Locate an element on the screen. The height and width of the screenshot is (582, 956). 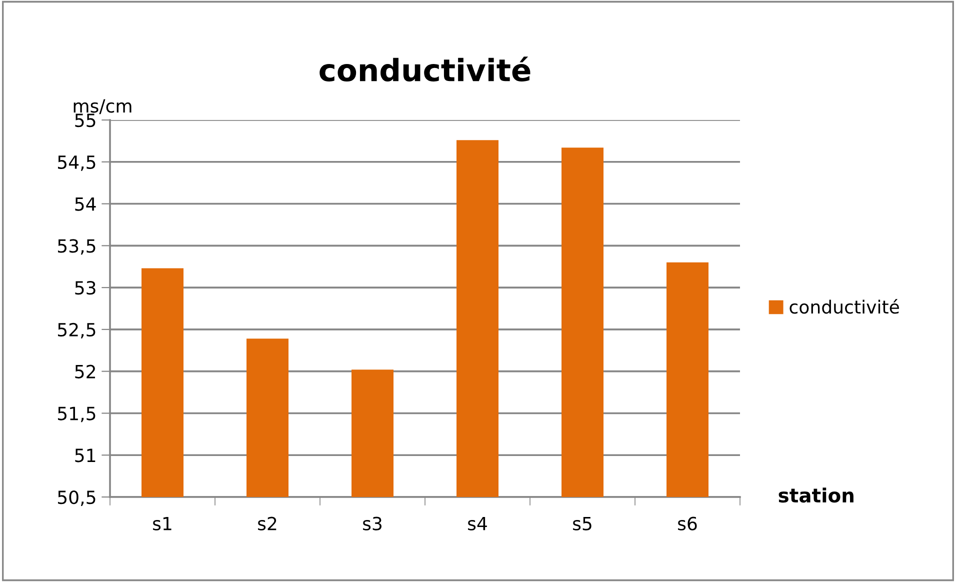
y-tick-label: 53,5 is located at coordinates (77, 247).